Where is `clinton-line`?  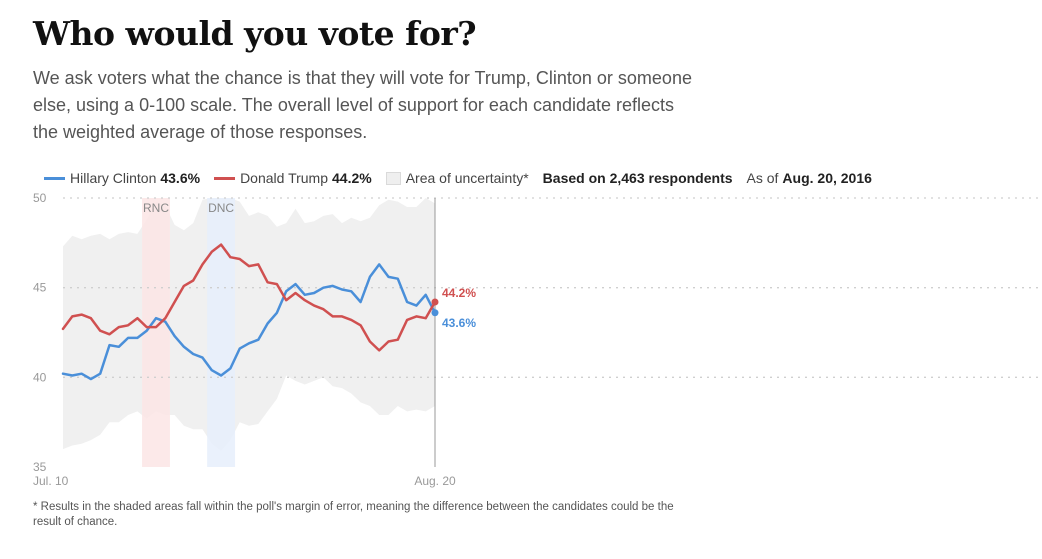
clinton-line is located at coordinates (249, 322).